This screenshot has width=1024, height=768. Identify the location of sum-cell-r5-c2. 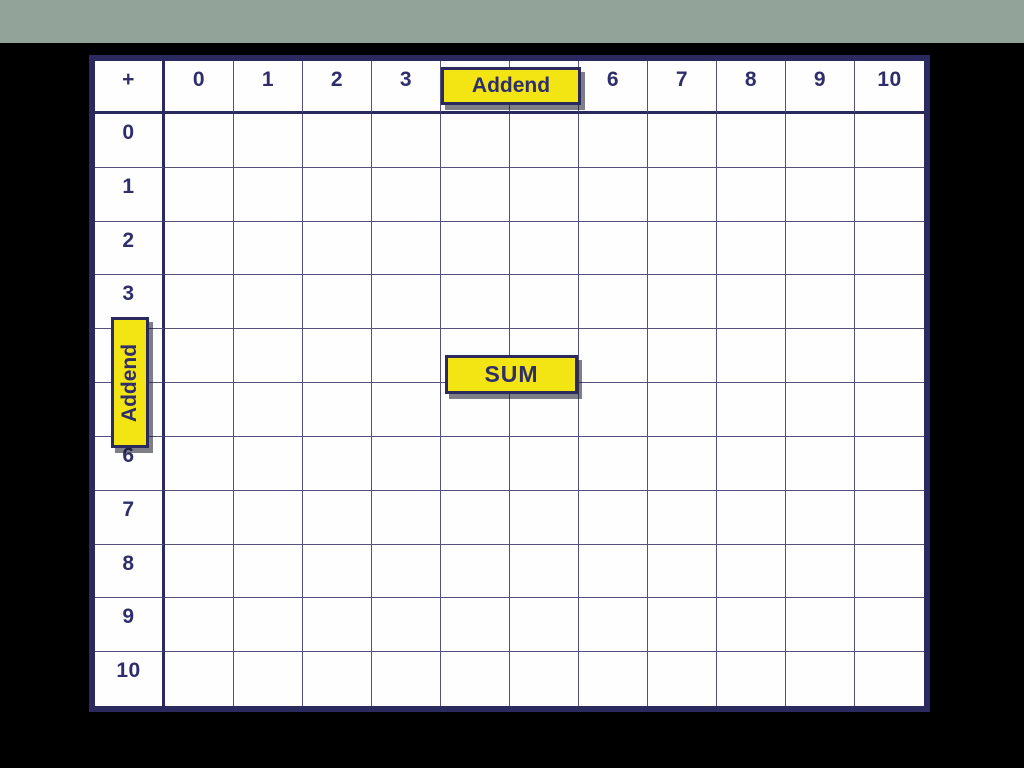
(337, 410).